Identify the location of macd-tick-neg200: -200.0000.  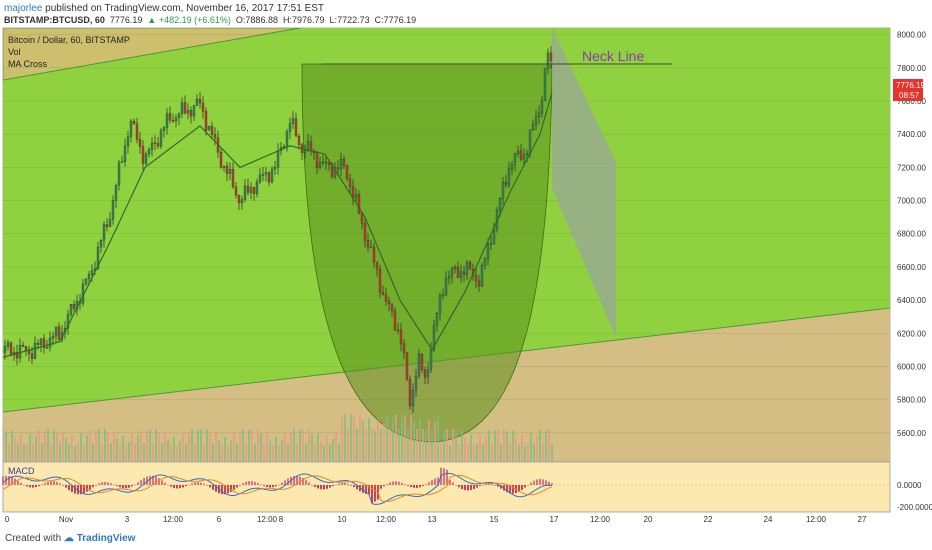
(914, 507).